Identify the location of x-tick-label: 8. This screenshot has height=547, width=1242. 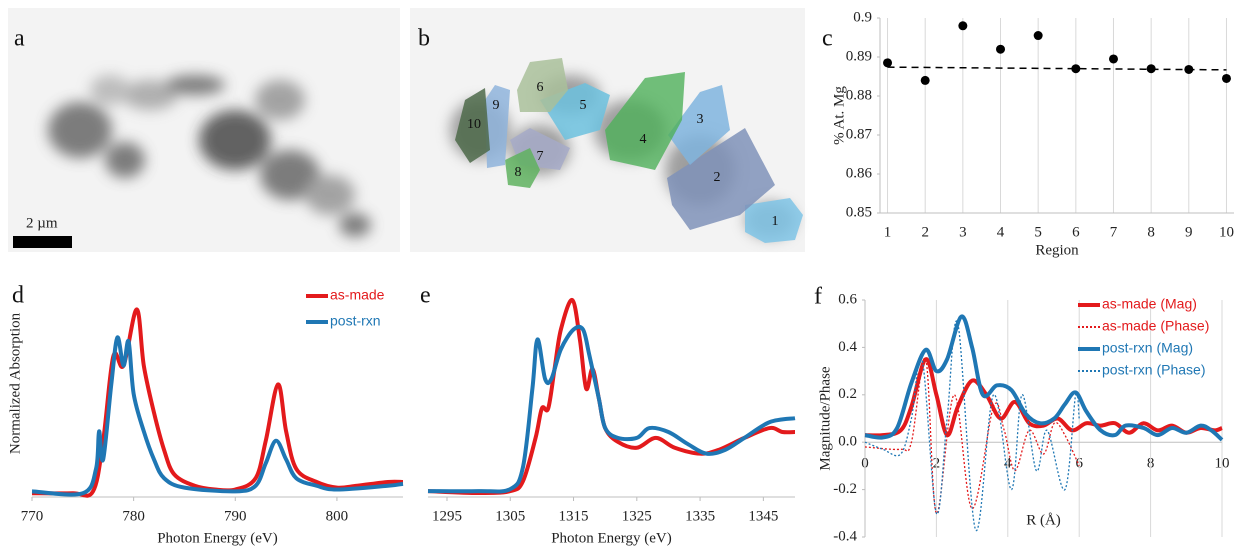
(1151, 232).